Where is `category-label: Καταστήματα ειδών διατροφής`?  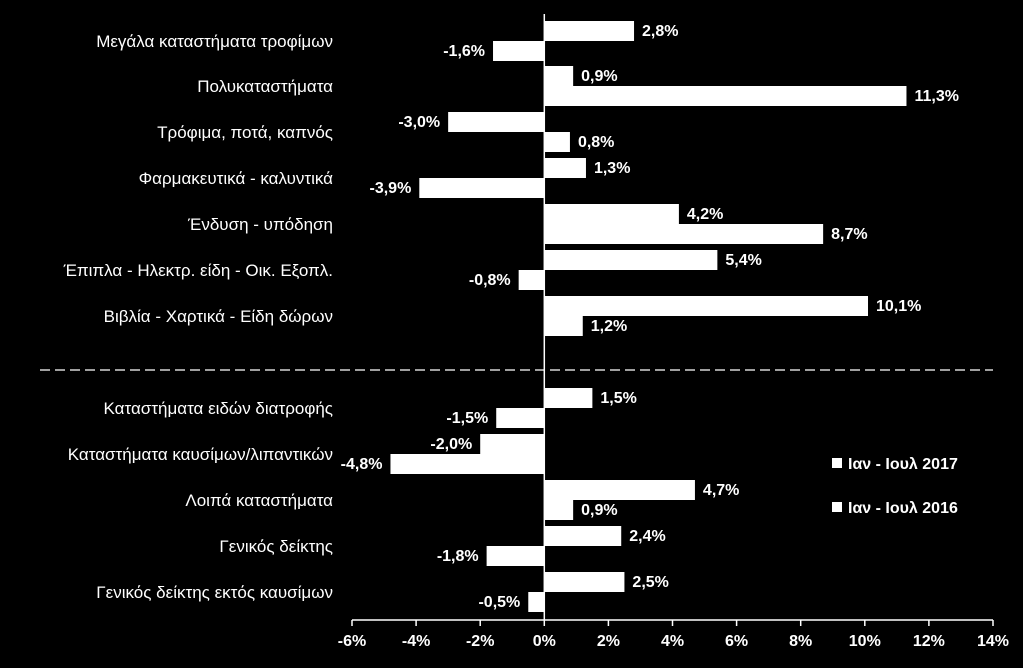 category-label: Καταστήματα ειδών διατροφής is located at coordinates (218, 408).